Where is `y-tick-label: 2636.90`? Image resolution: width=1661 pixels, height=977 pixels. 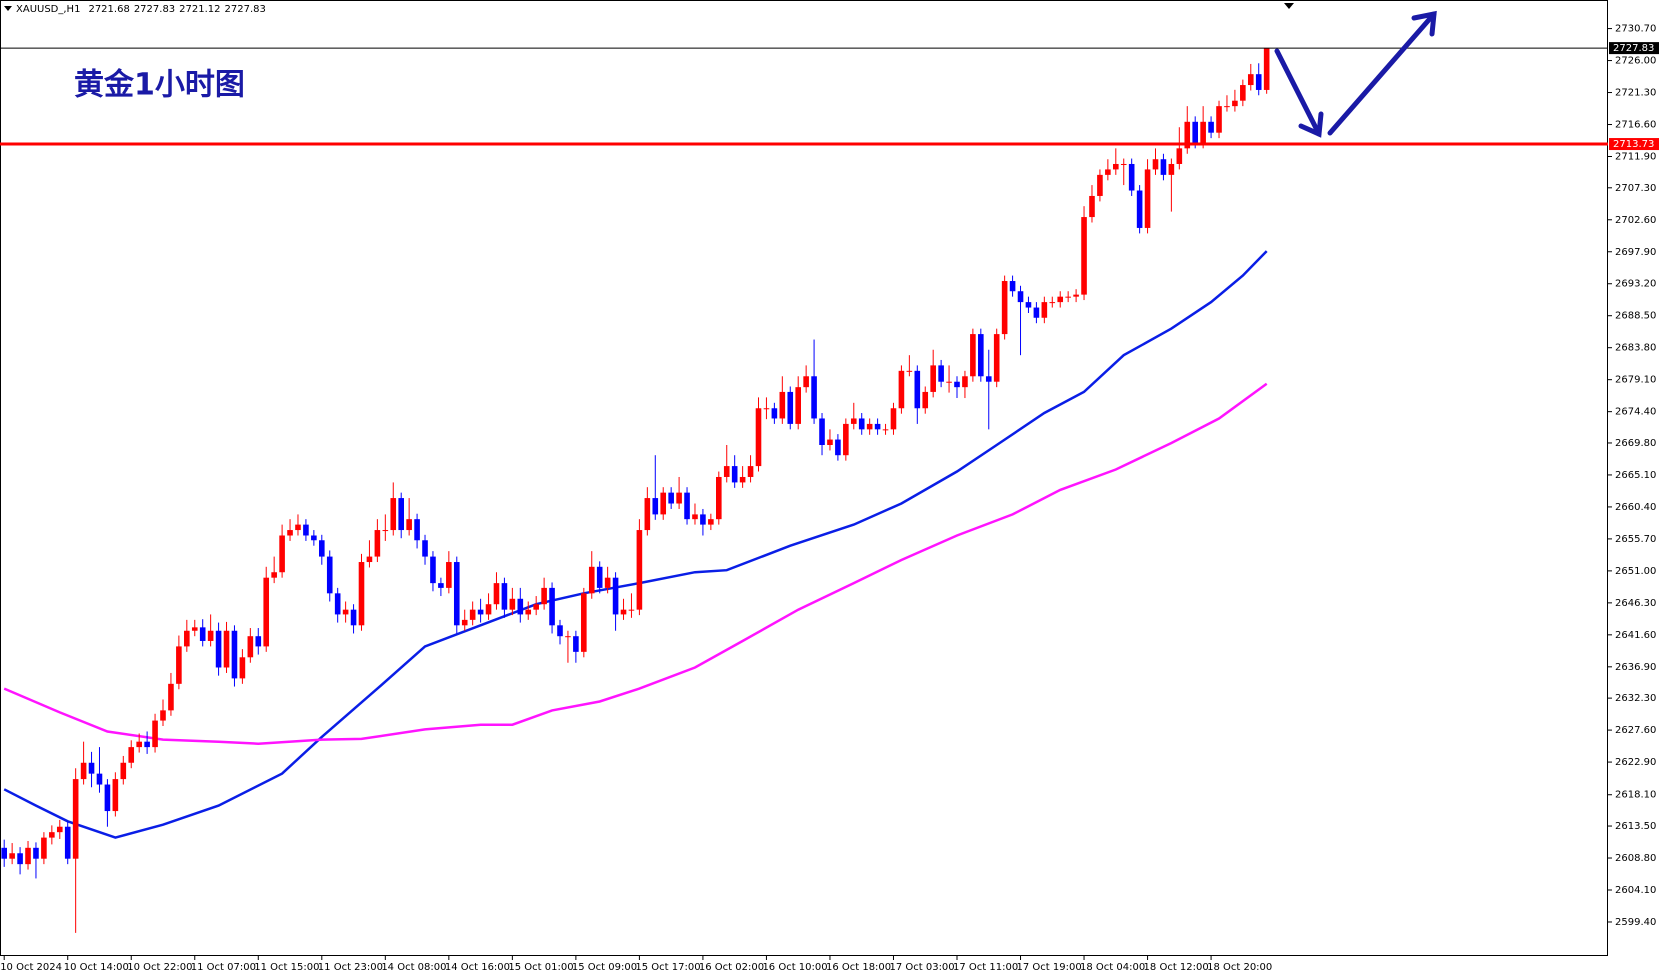 y-tick-label: 2636.90 is located at coordinates (1635, 667).